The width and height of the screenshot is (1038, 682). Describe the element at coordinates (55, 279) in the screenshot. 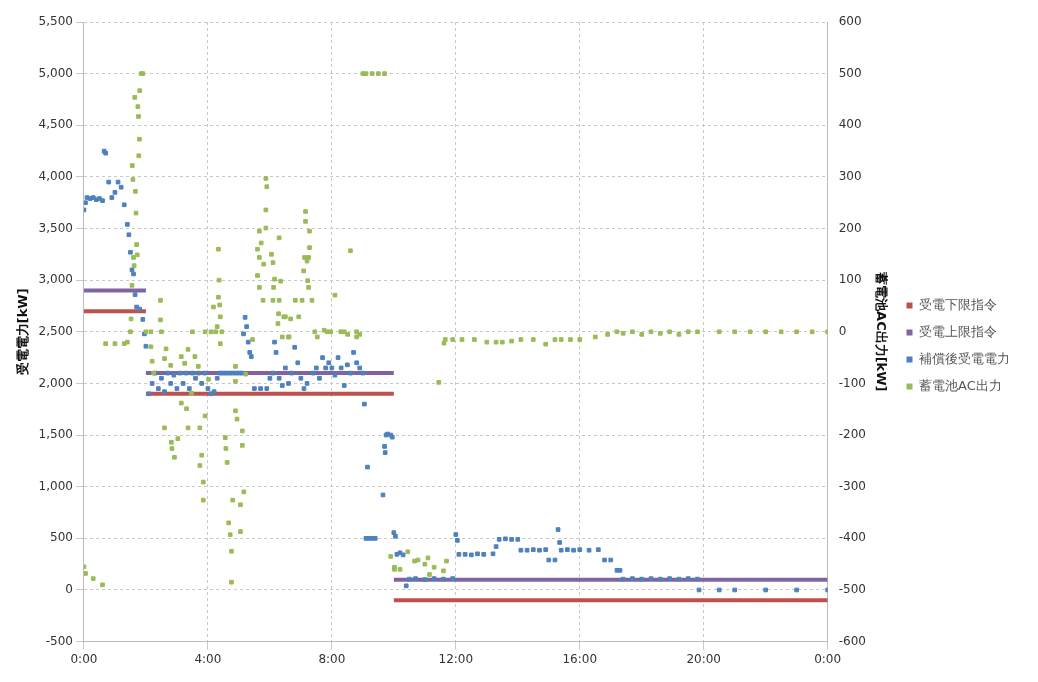

I see `y-tick-label: 3,000` at that location.